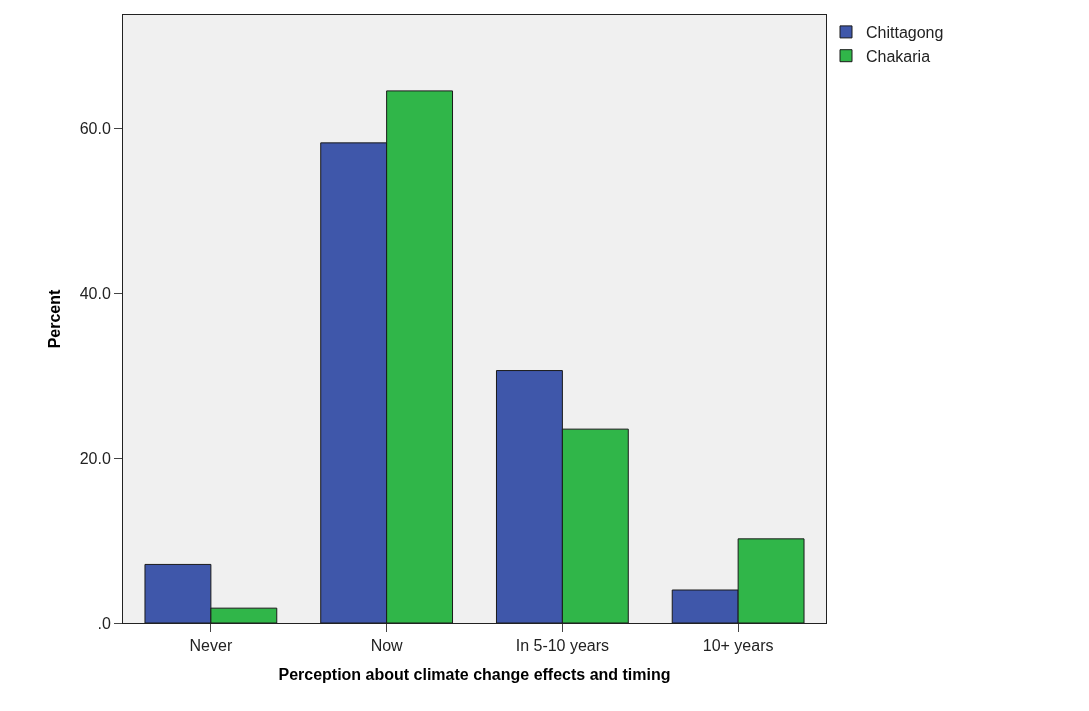 The image size is (1089, 711). I want to click on x-tick-label: In 5-10 years, so click(562, 646).